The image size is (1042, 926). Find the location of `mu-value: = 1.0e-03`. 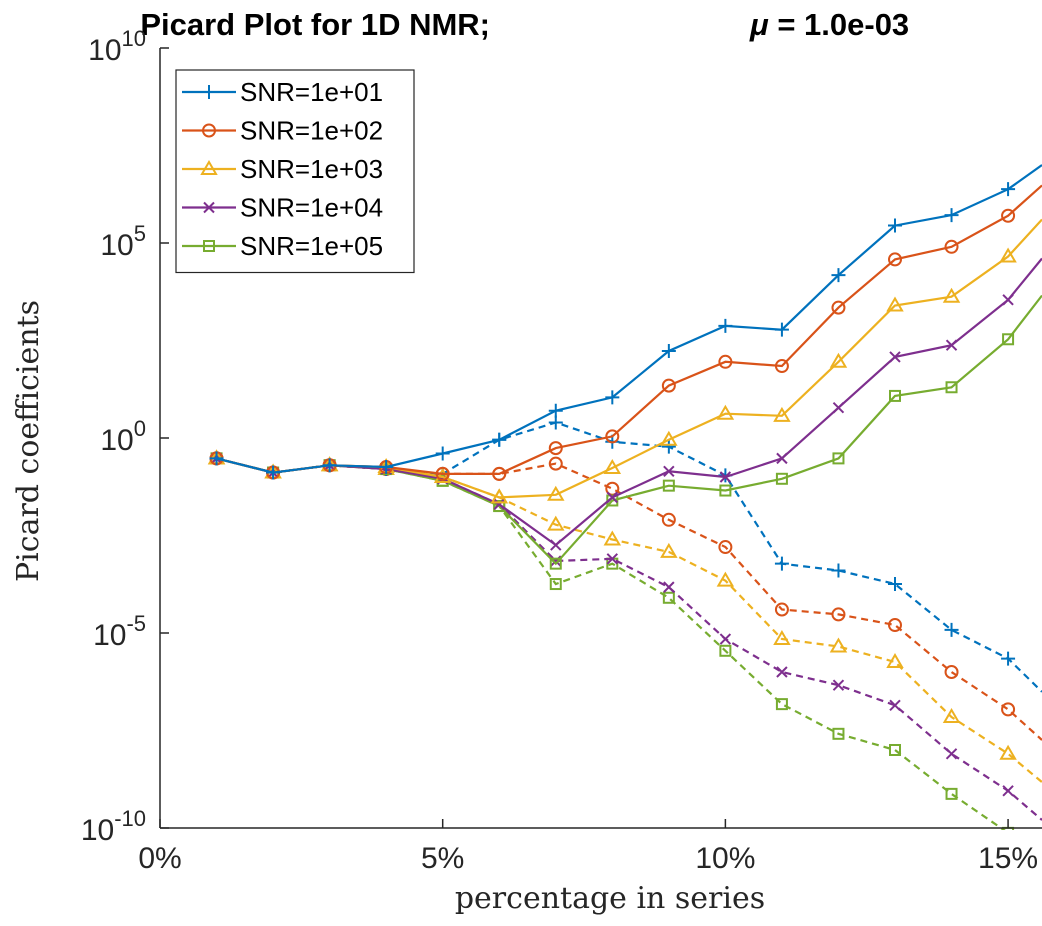

mu-value: = 1.0e-03 is located at coordinates (839, 24).